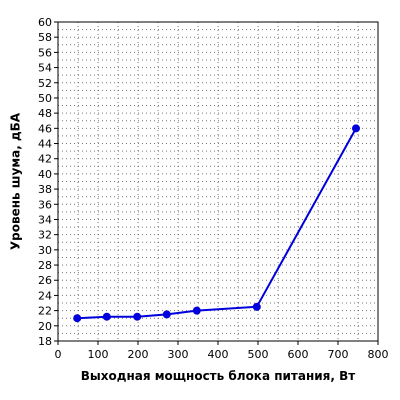 The image size is (400, 400). What do you see at coordinates (45, 52) in the screenshot?
I see `y-tick-label: 56` at bounding box center [45, 52].